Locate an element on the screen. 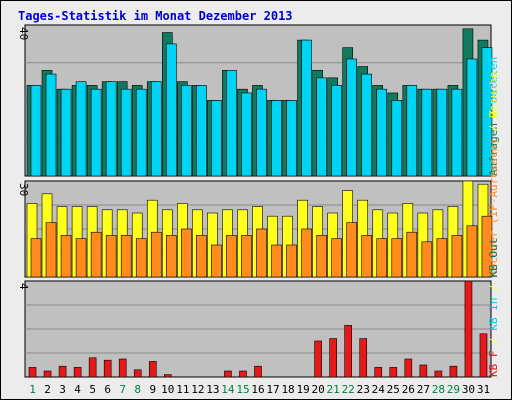  legend-entry: KB In is located at coordinates (493, 311).